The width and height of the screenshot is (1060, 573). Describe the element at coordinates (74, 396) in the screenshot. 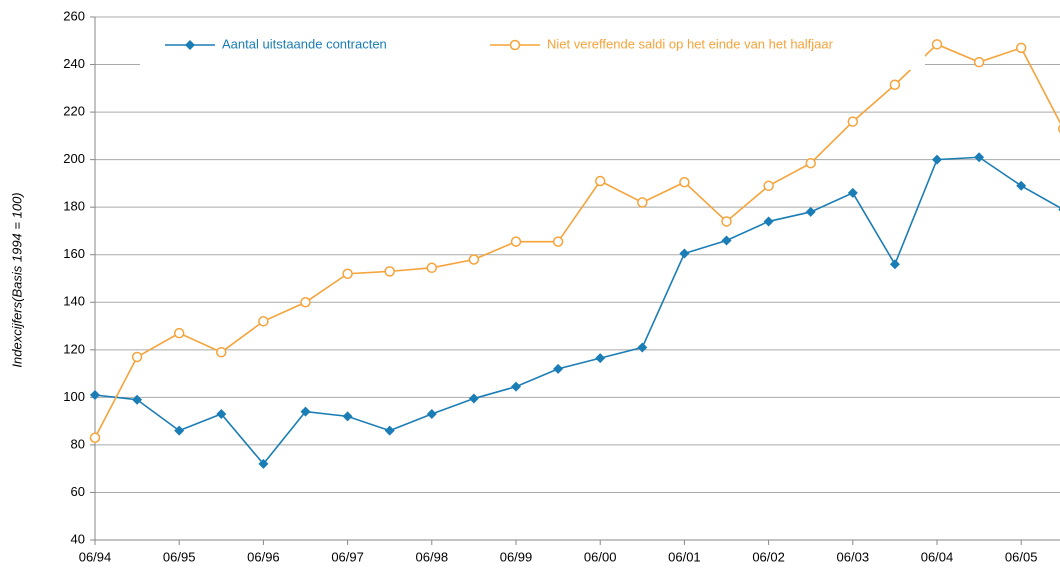

I see `y-tick-label: 100` at that location.